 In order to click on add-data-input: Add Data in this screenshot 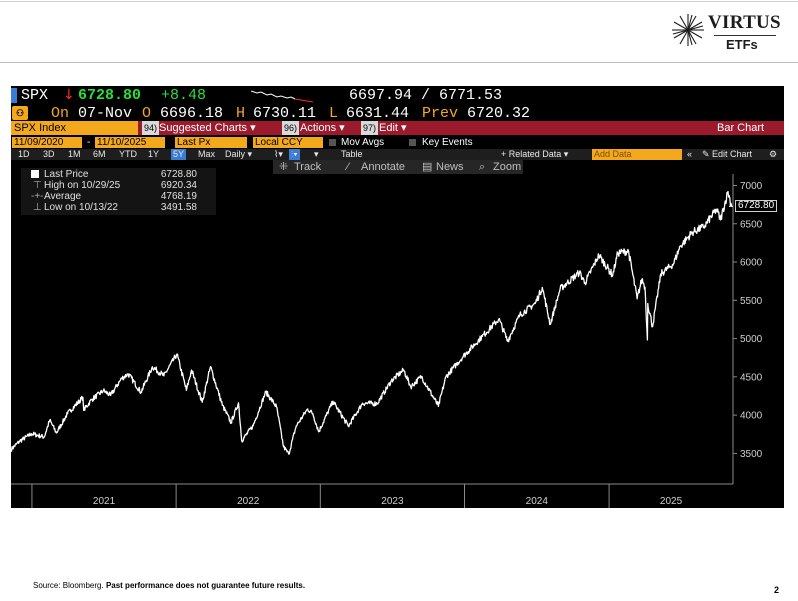, I will do `click(637, 154)`.